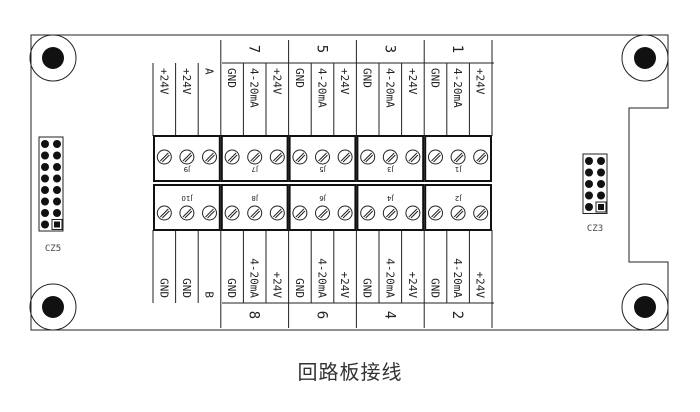  What do you see at coordinates (389, 315) in the screenshot?
I see `channel-number: 4` at bounding box center [389, 315].